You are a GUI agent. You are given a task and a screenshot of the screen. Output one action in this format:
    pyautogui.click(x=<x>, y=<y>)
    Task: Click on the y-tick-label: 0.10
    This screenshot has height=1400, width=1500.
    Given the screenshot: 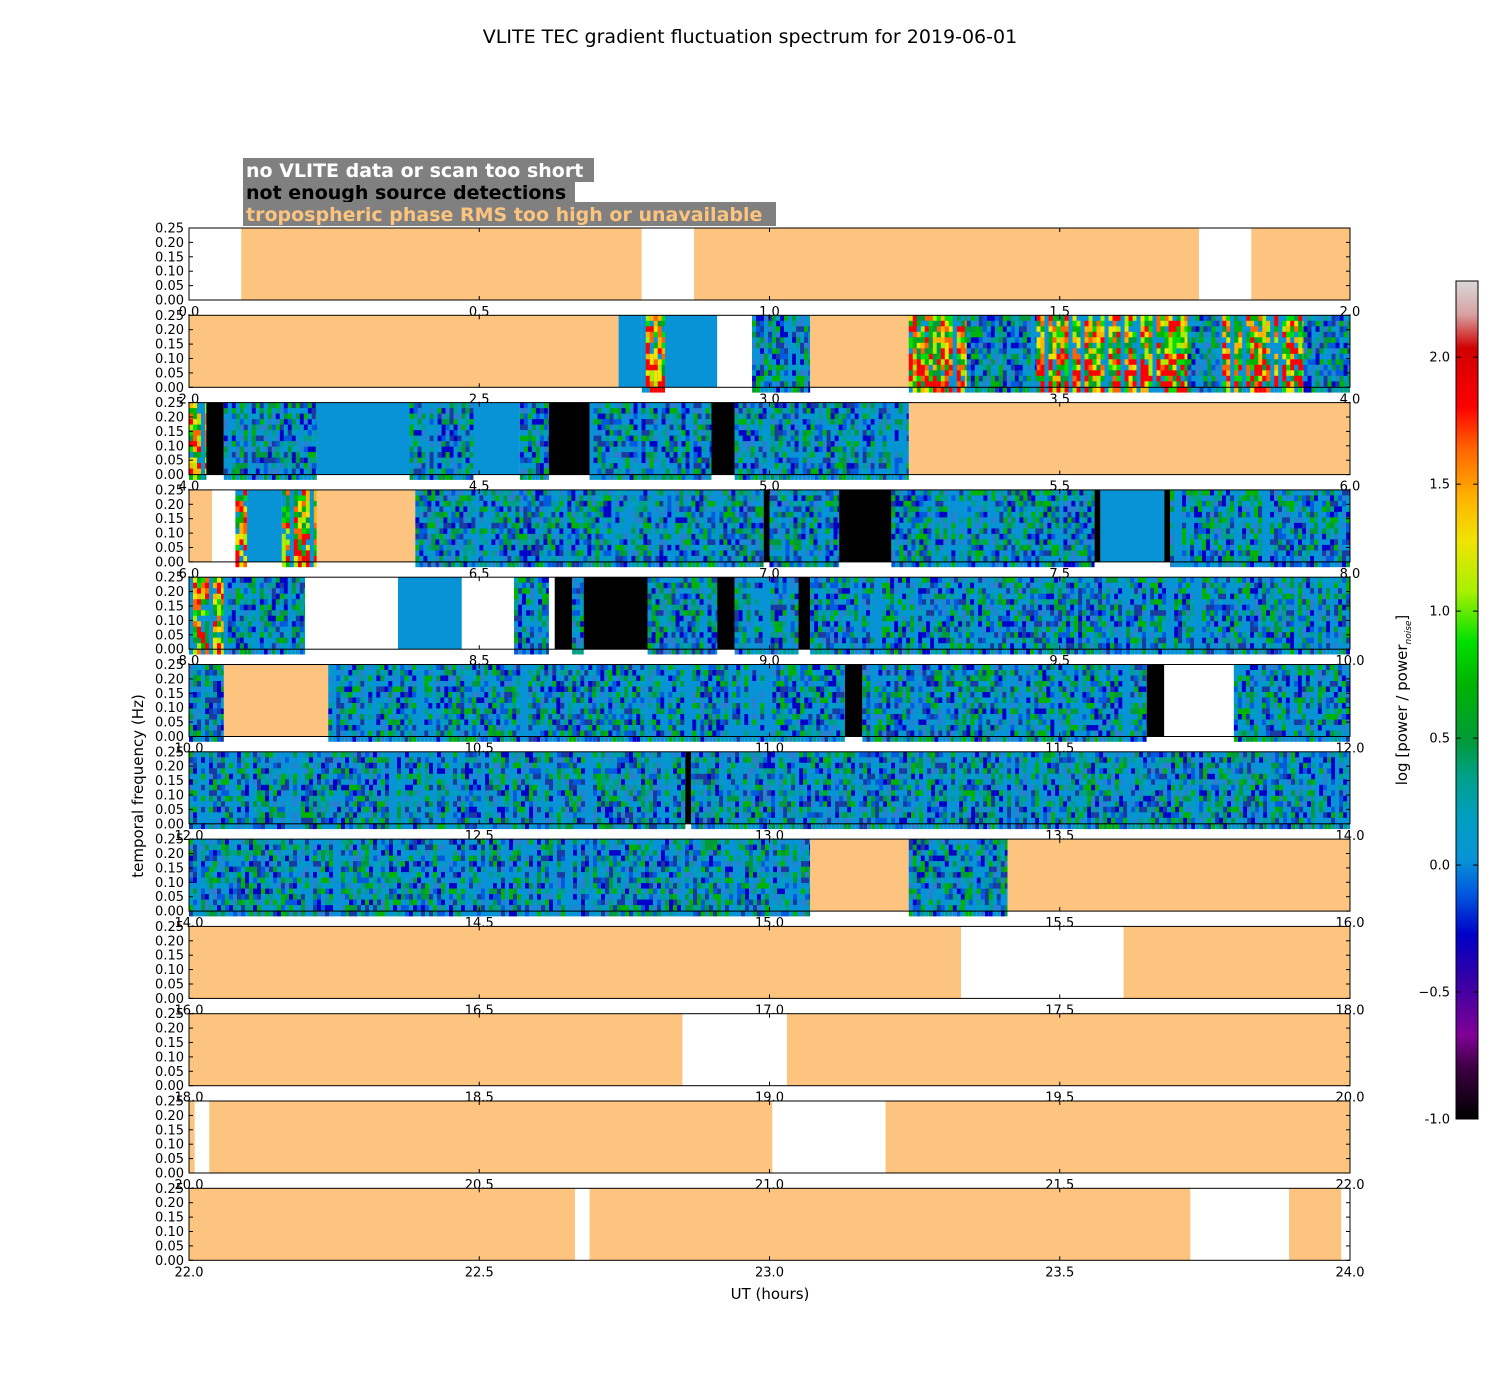 What is the action you would take?
    pyautogui.click(x=169, y=272)
    